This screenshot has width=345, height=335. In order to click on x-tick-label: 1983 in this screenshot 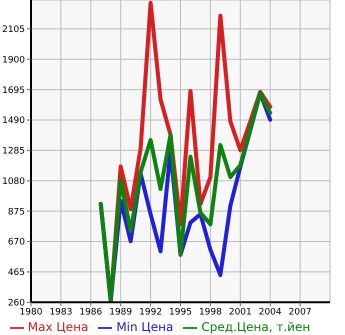, I will do `click(60, 313)`.